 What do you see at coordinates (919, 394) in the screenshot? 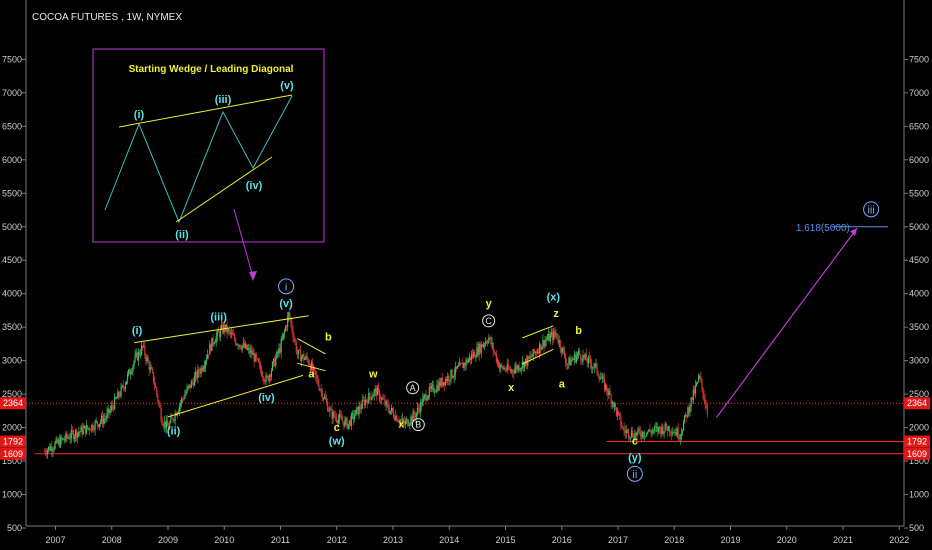
I see `y-tick-label-right: 2500` at bounding box center [919, 394].